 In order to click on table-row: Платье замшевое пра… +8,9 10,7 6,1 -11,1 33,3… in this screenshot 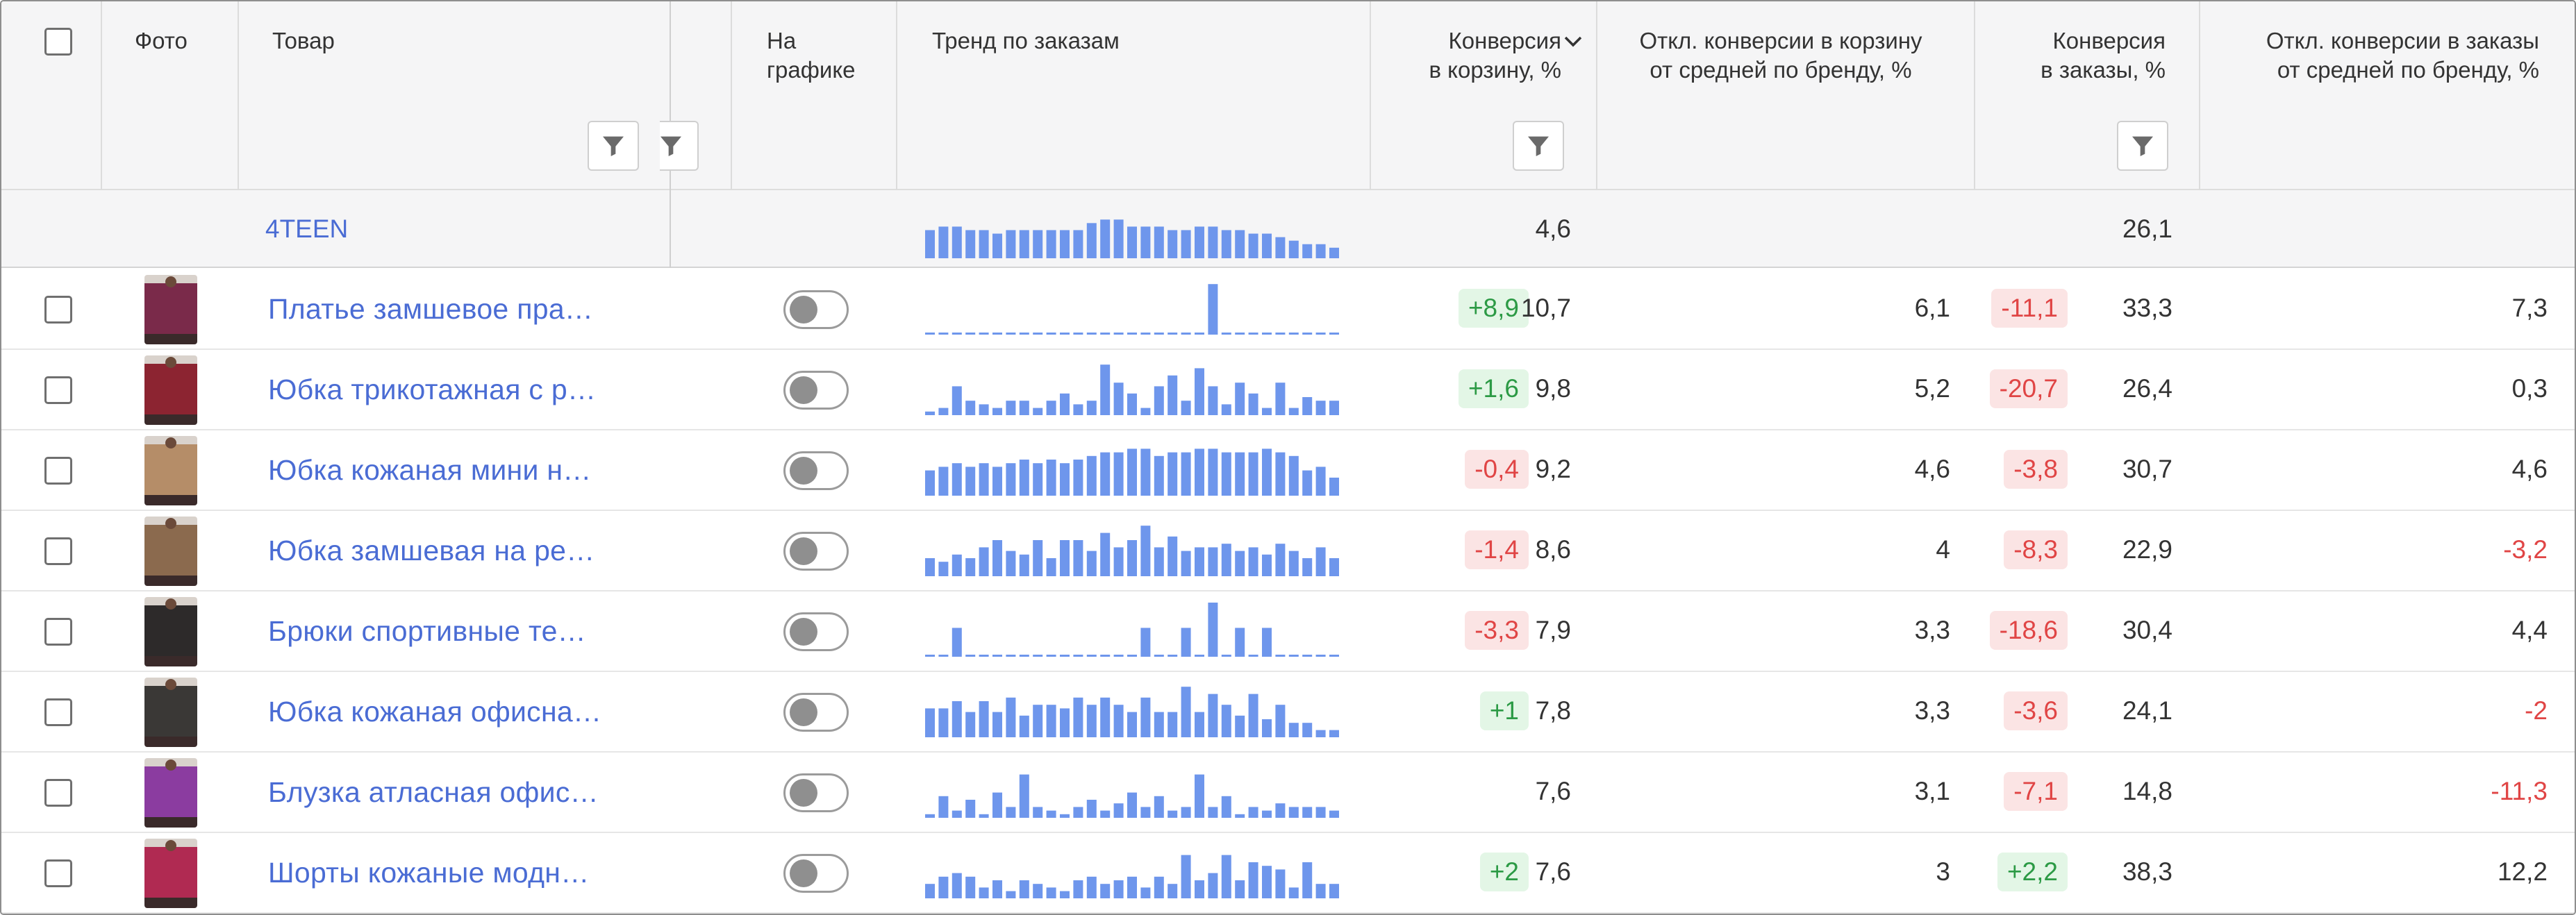, I will do `click(1288, 309)`.